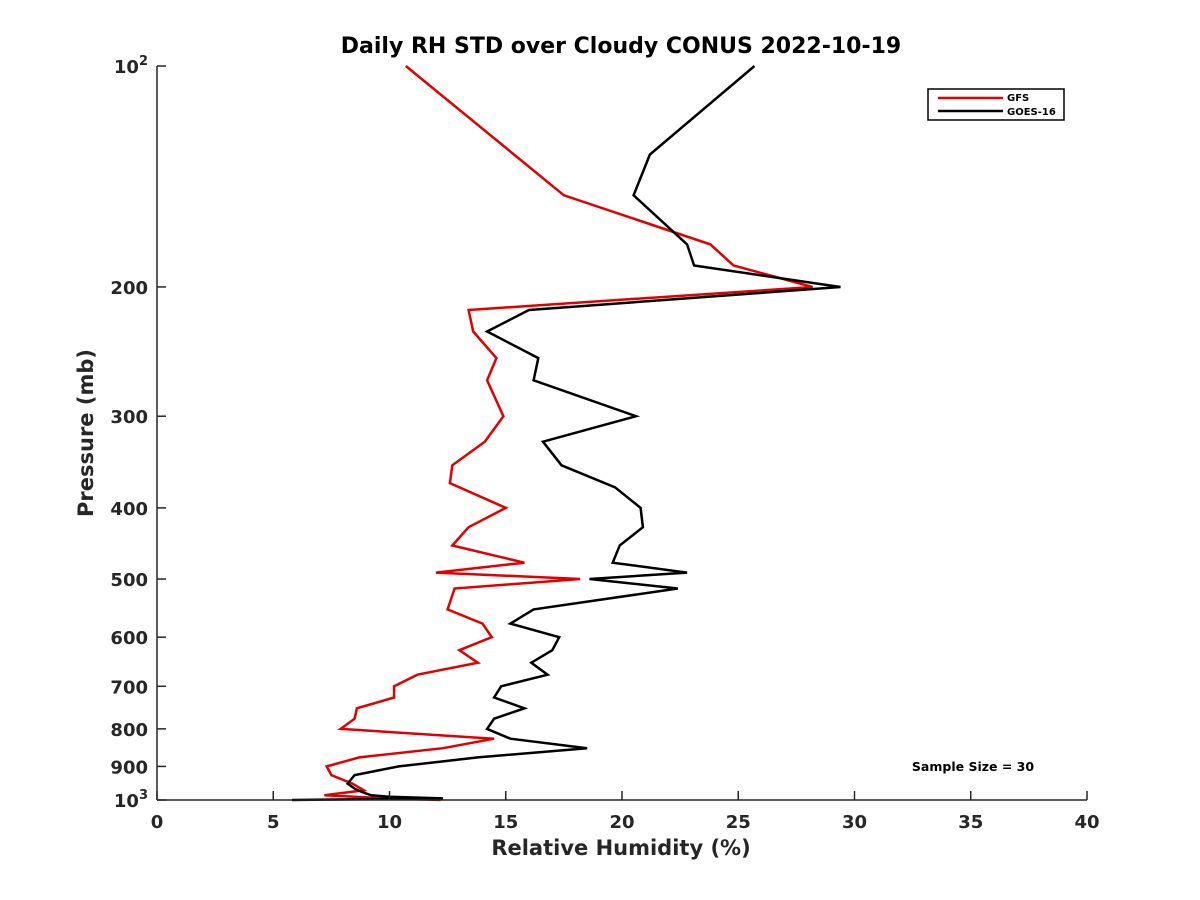  I want to click on x-tick-label: 0, so click(157, 822).